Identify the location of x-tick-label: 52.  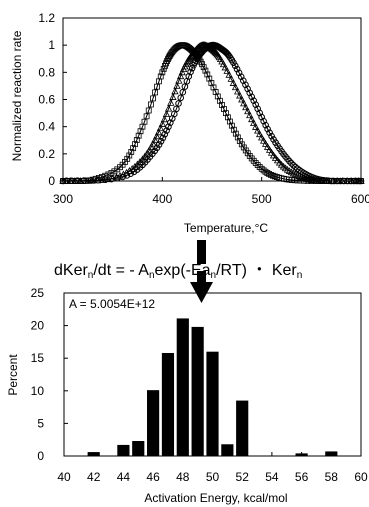
(243, 477).